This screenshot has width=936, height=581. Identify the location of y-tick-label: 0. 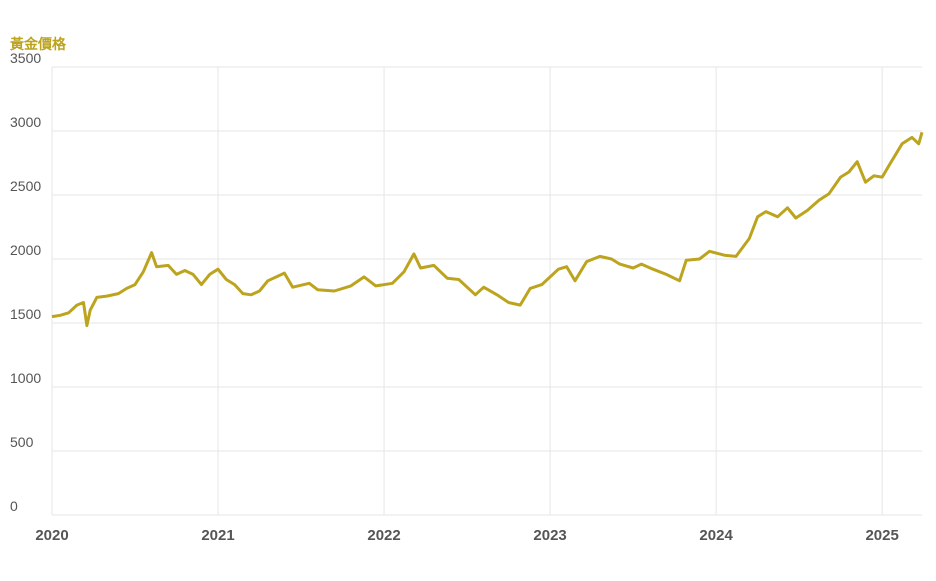
(14, 506).